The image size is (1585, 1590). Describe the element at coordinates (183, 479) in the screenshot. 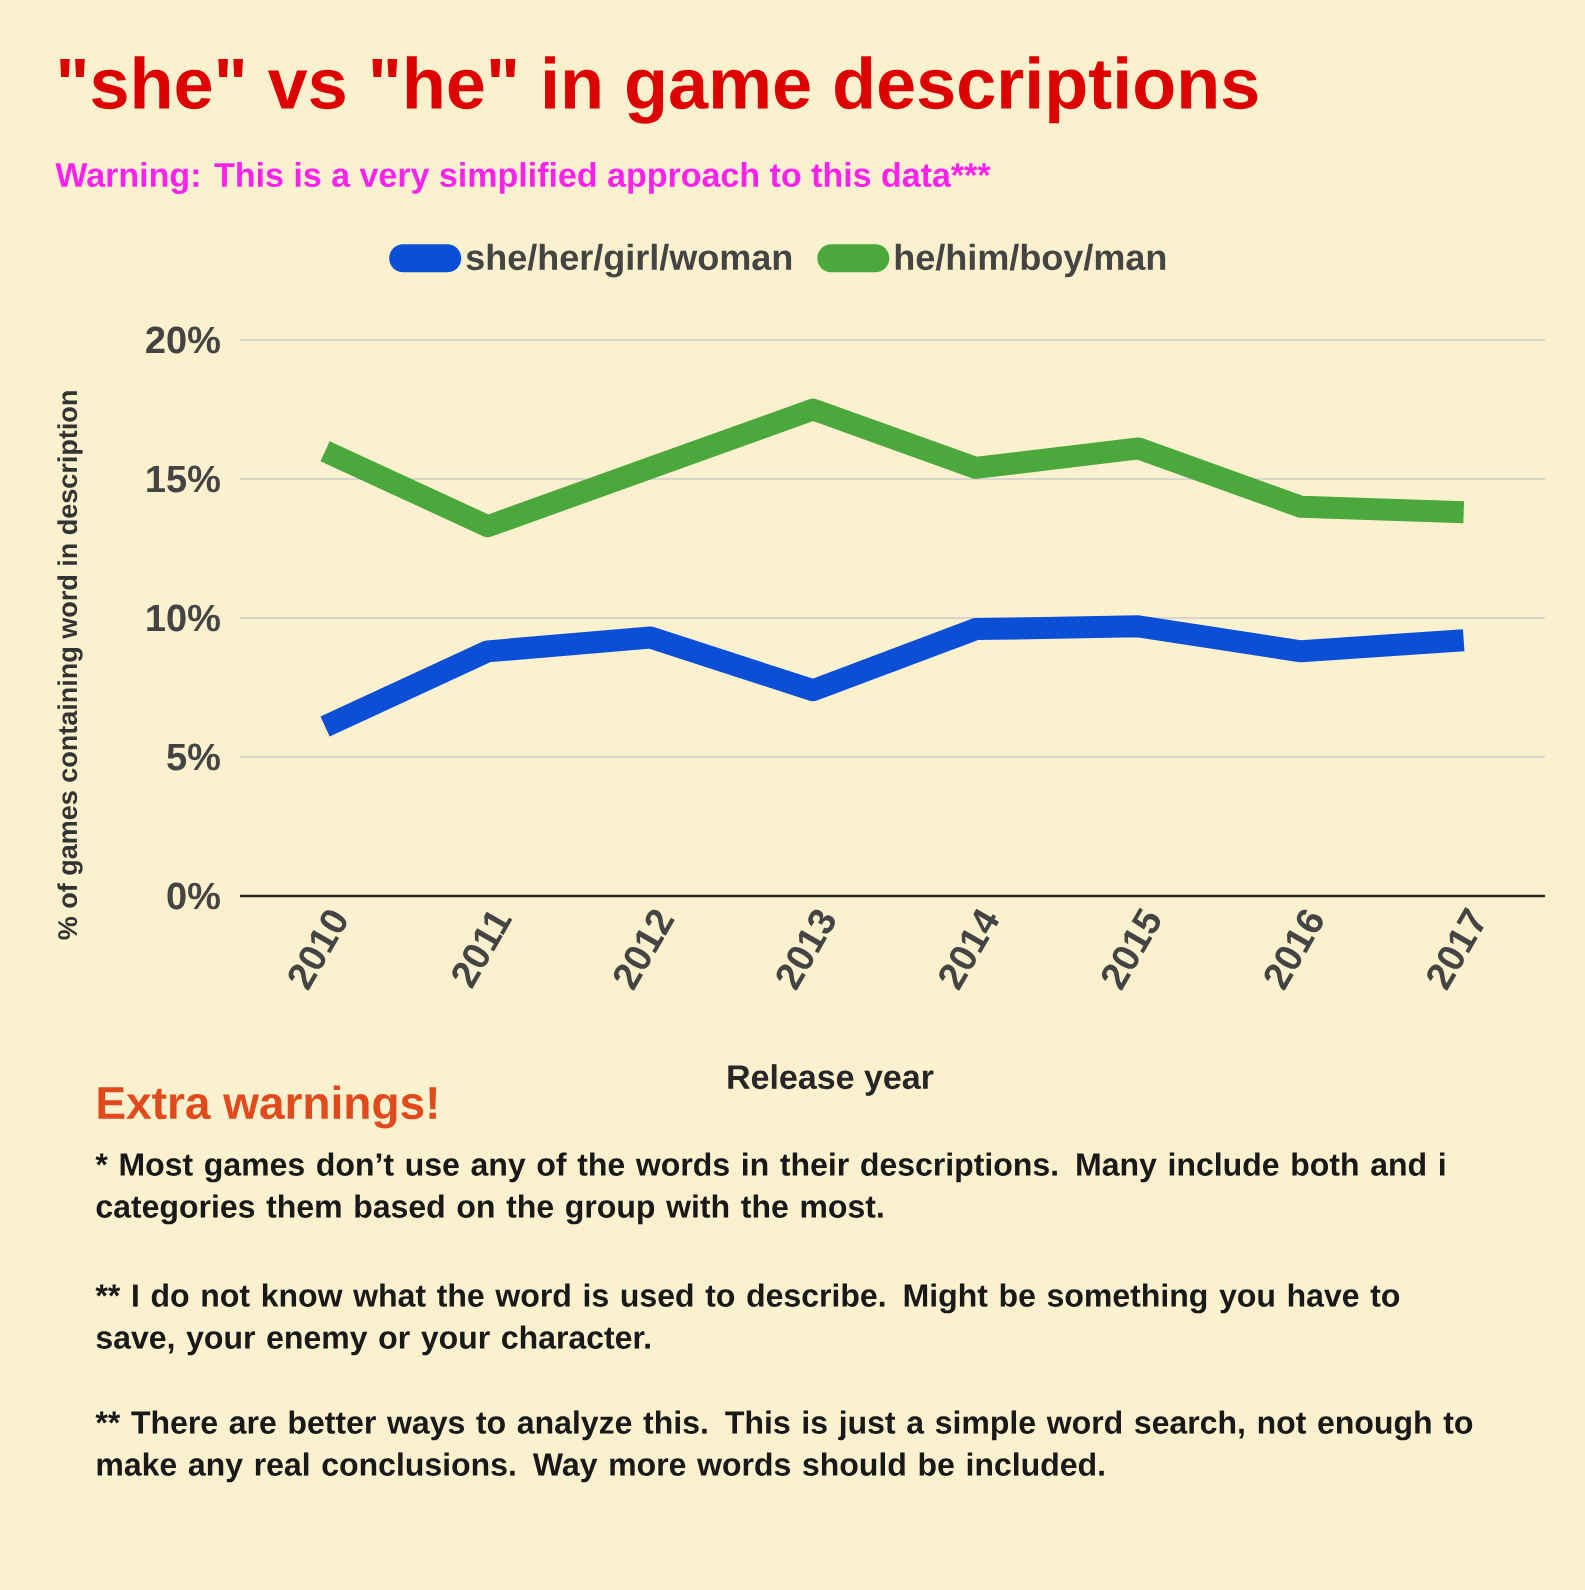

I see `y-tick-label: 15%` at that location.